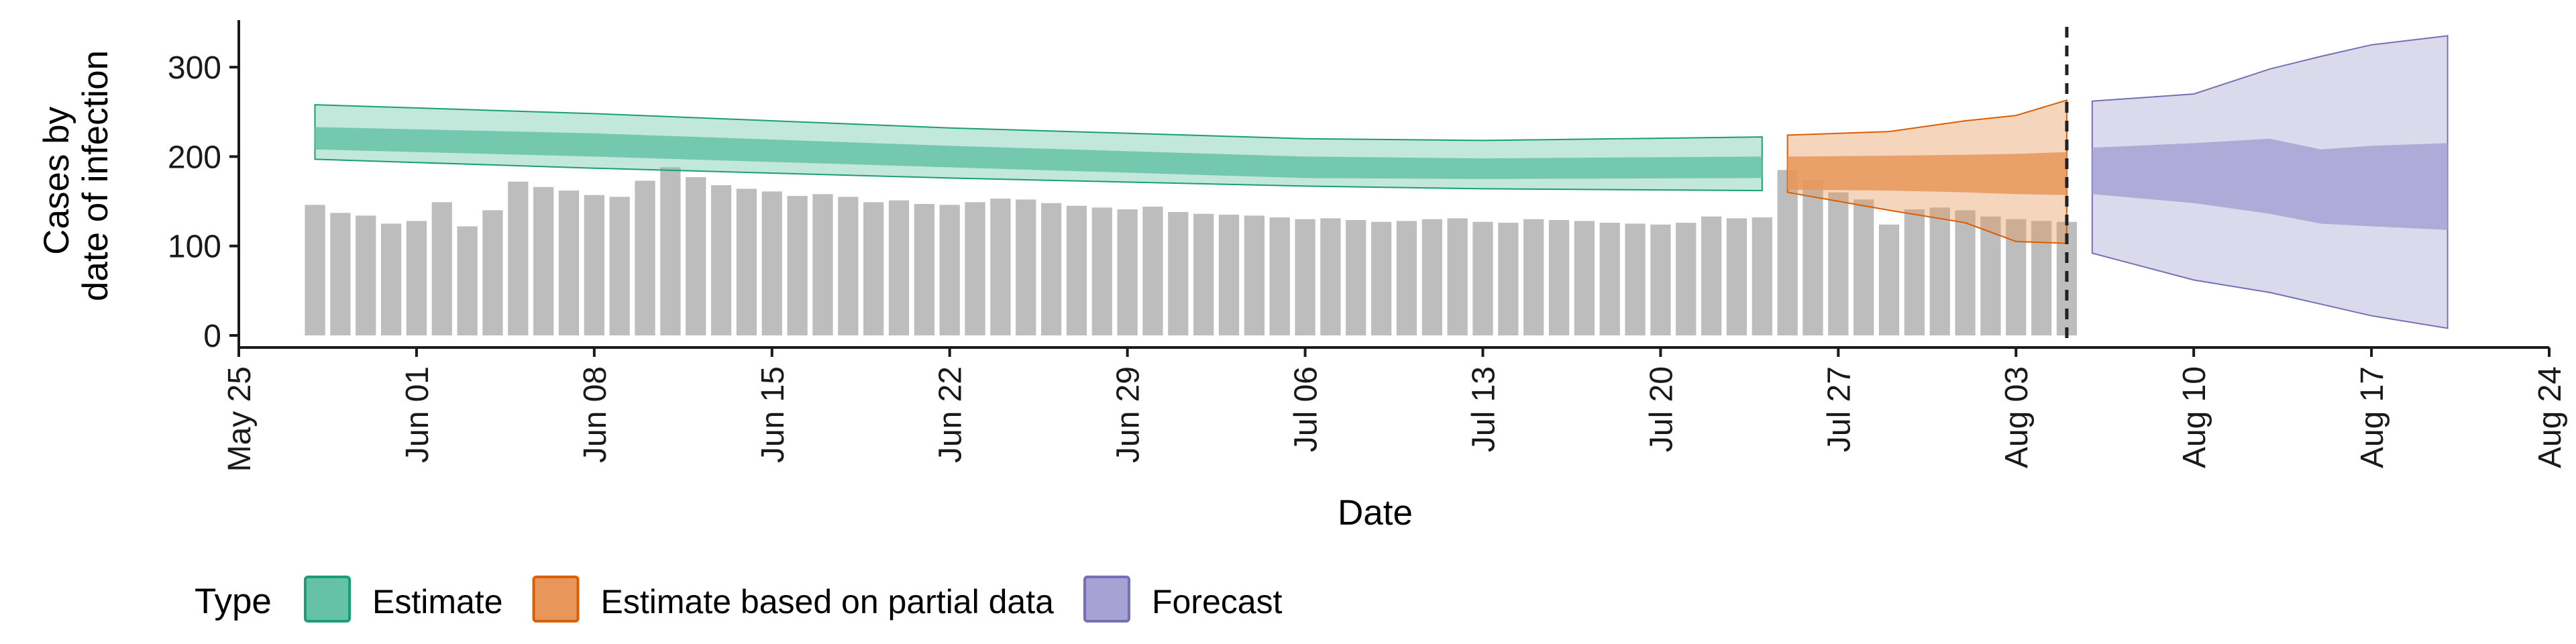 This screenshot has width=2576, height=644. What do you see at coordinates (203, 202) in the screenshot?
I see `y-axis-ticks: 0 100 200 300` at bounding box center [203, 202].